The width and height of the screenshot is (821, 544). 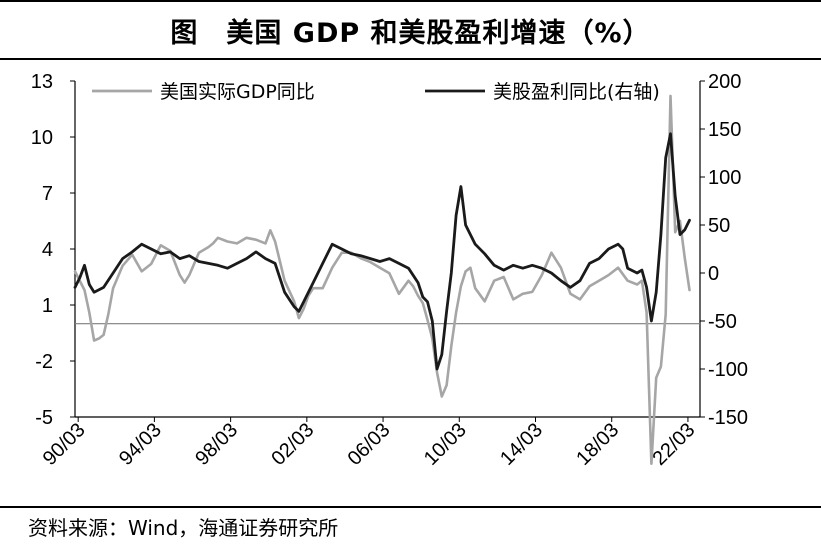 What do you see at coordinates (724, 82) in the screenshot?
I see `right-tick-label: 200` at bounding box center [724, 82].